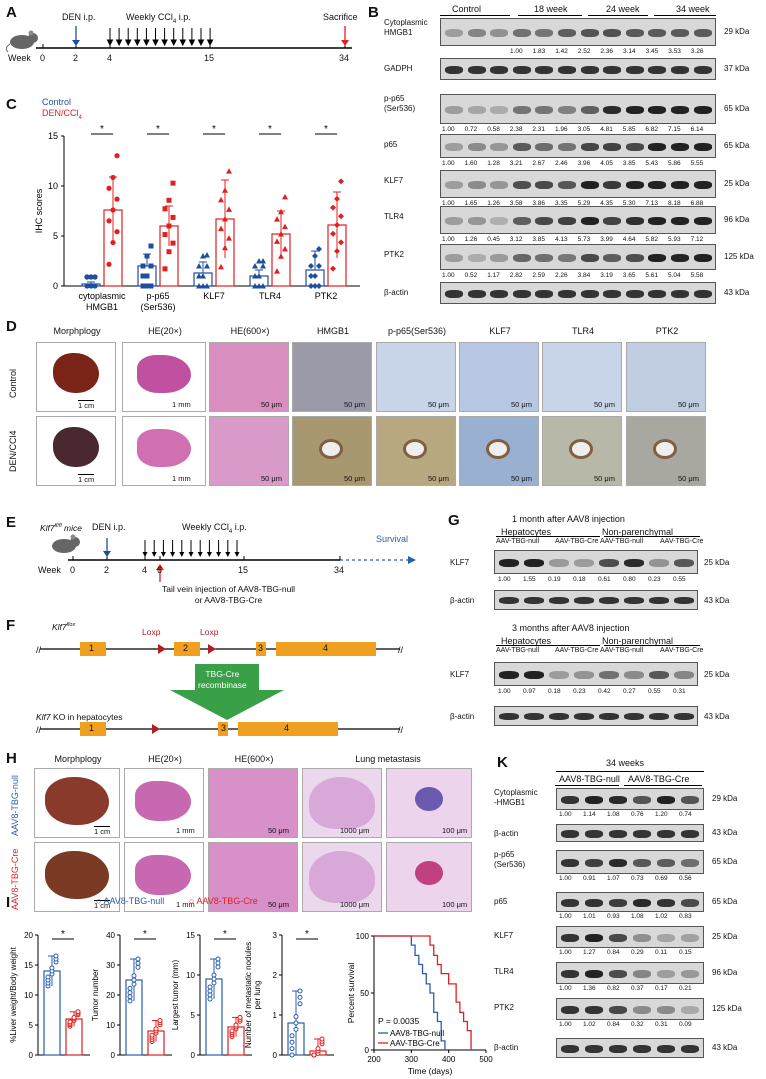 The image size is (766, 1079). I want to click on quant-value: 0.29, so click(637, 952).